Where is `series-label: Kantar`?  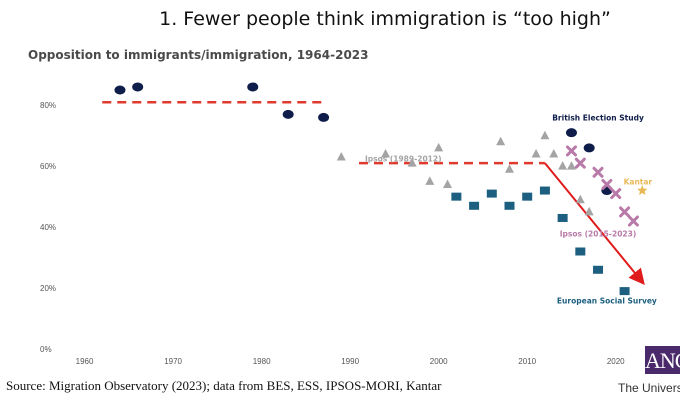 series-label: Kantar is located at coordinates (638, 181).